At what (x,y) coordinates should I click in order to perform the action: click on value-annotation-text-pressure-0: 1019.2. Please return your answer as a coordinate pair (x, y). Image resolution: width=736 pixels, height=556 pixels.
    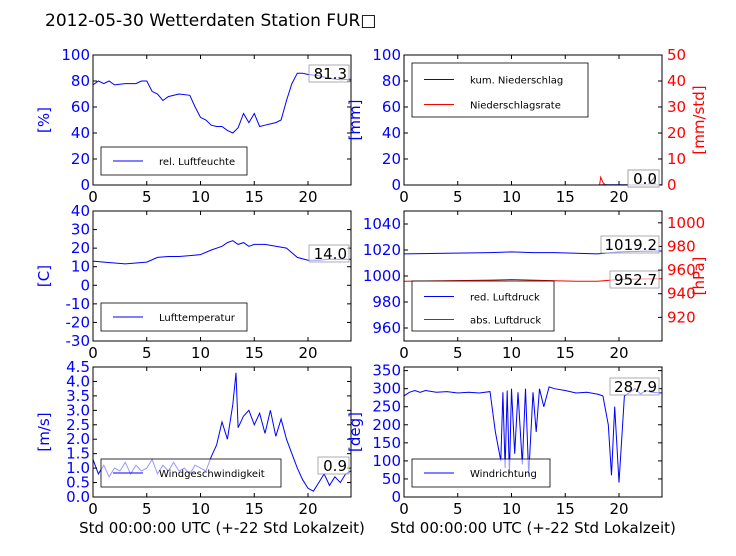
    Looking at the image, I should click on (631, 245).